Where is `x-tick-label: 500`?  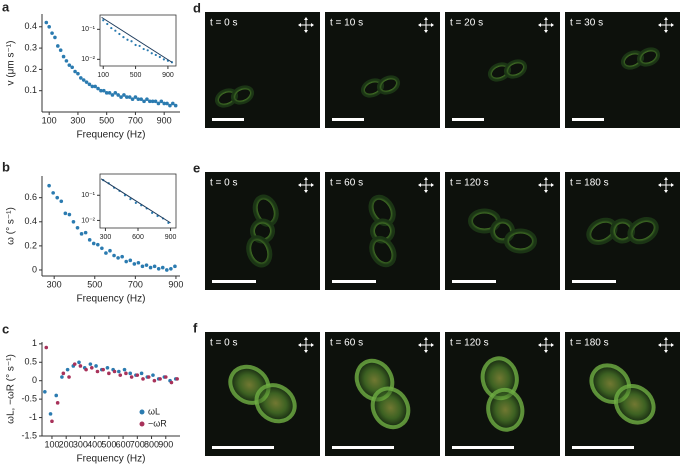 x-tick-label: 500 is located at coordinates (108, 444).